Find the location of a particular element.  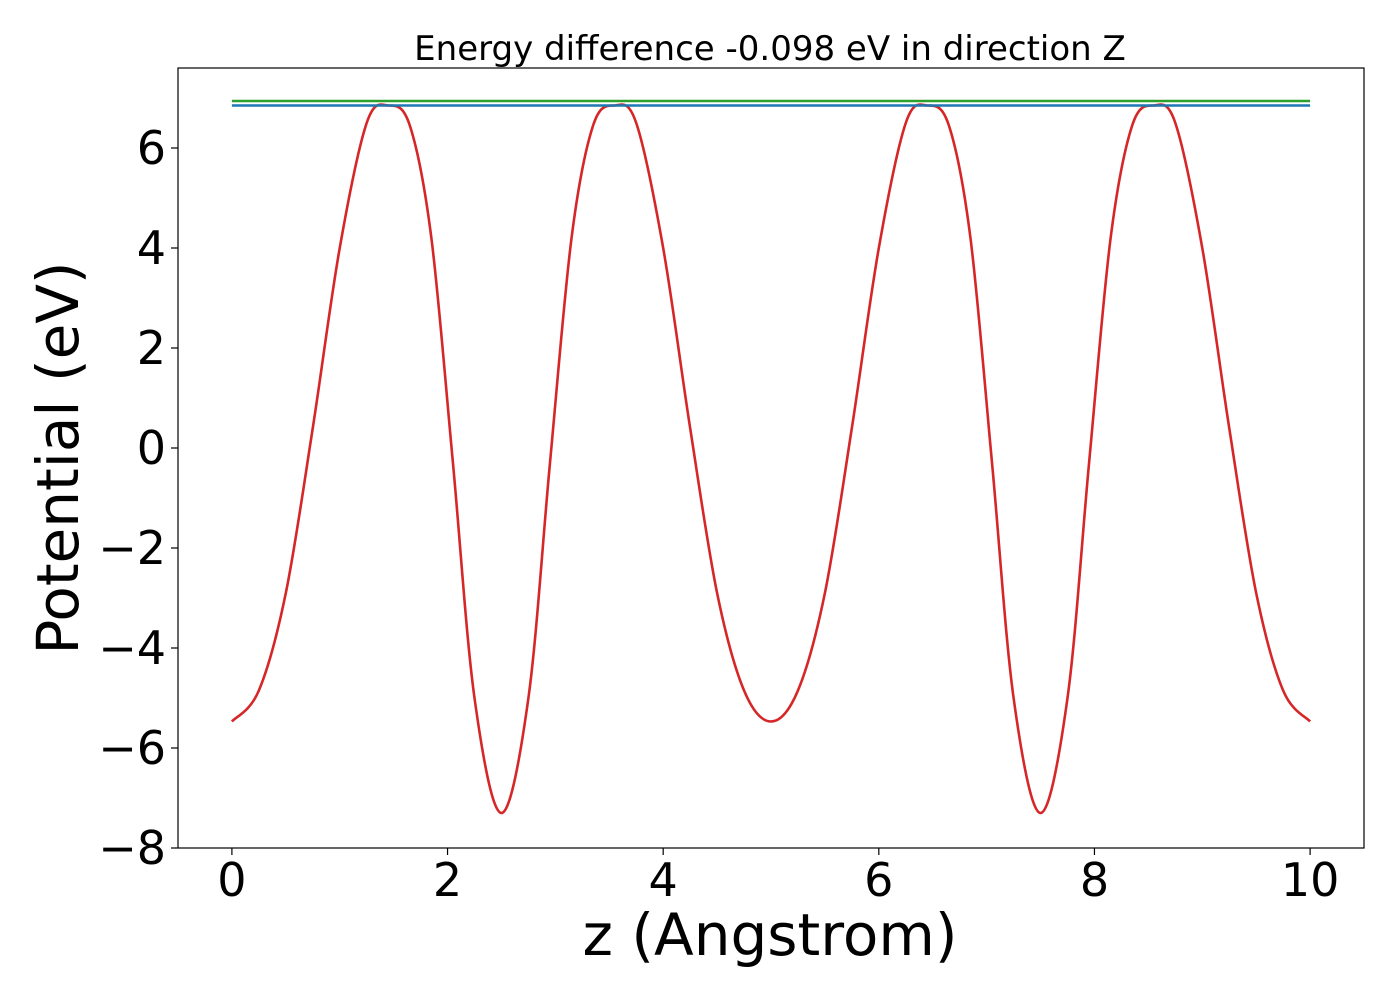

y-tick-label: 4 is located at coordinates (151, 248).